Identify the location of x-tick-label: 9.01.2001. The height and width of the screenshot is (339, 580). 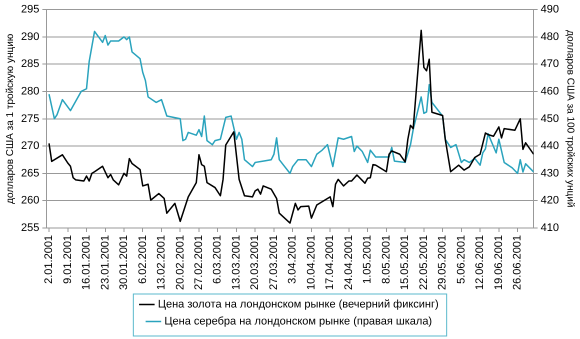
(68, 259).